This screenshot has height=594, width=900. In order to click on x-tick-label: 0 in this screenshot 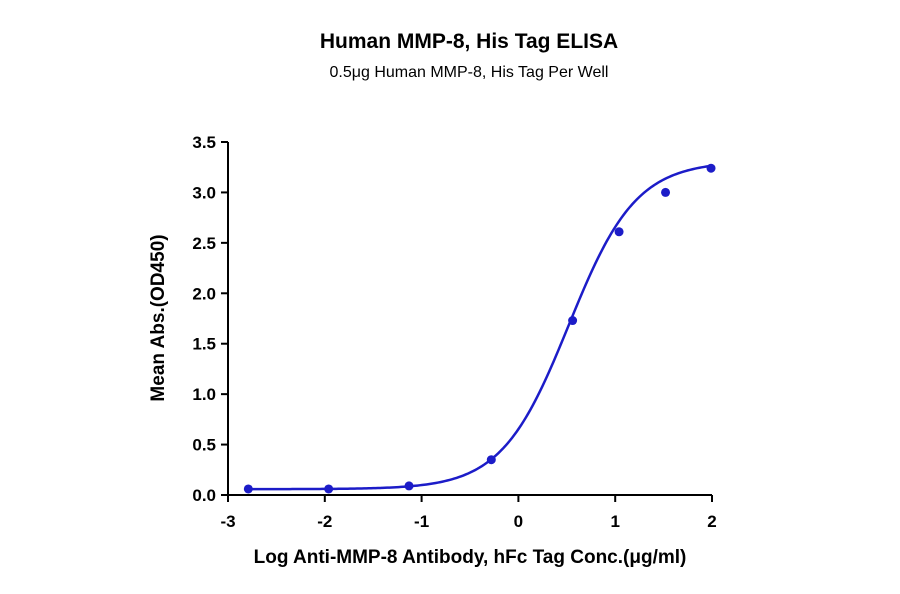, I will do `click(518, 521)`.